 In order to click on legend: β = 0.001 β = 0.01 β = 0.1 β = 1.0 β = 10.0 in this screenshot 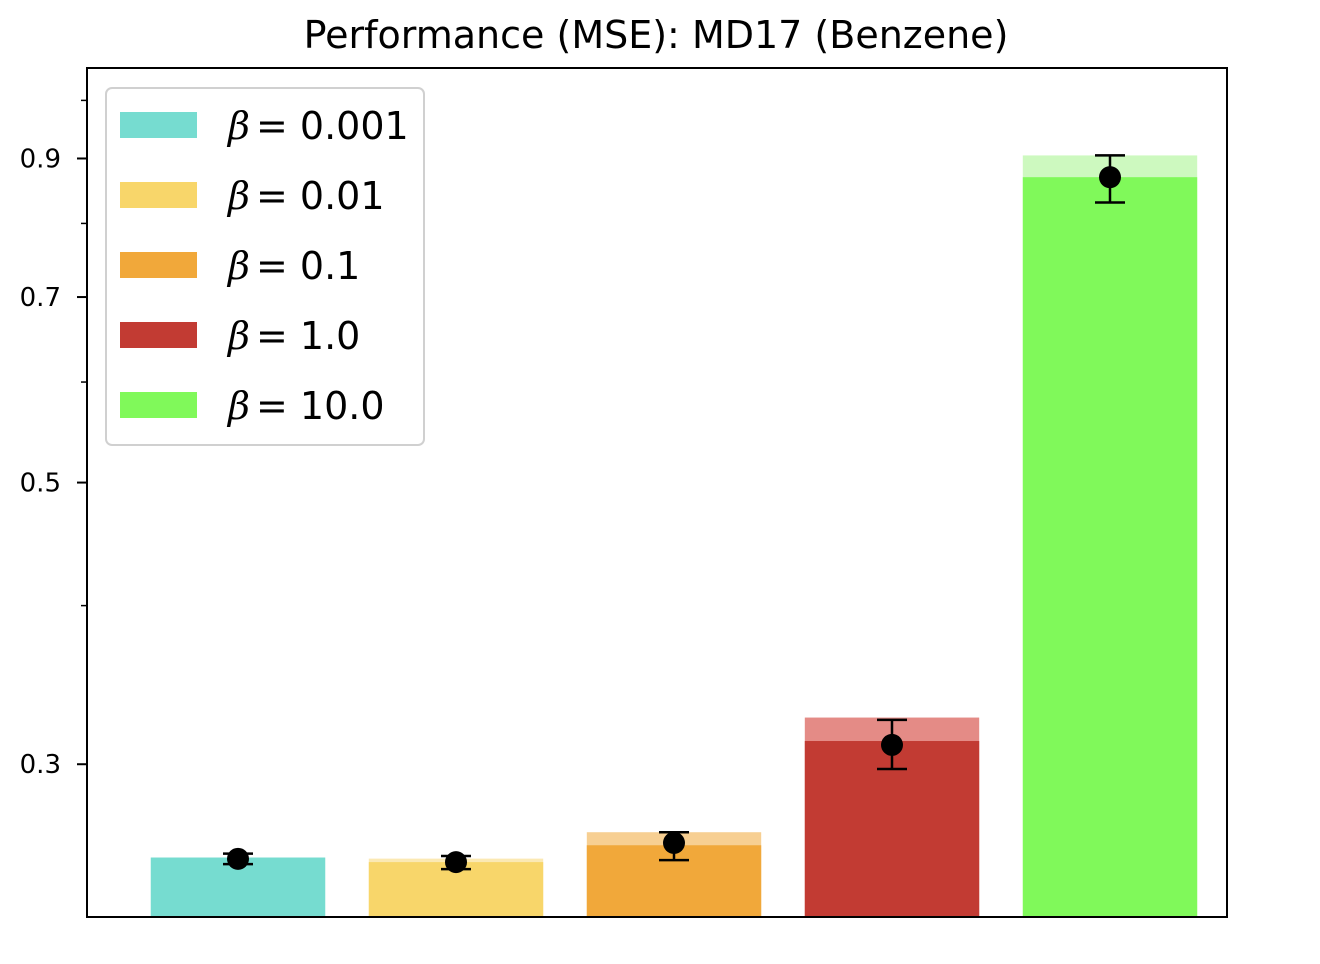, I will do `click(265, 266)`.